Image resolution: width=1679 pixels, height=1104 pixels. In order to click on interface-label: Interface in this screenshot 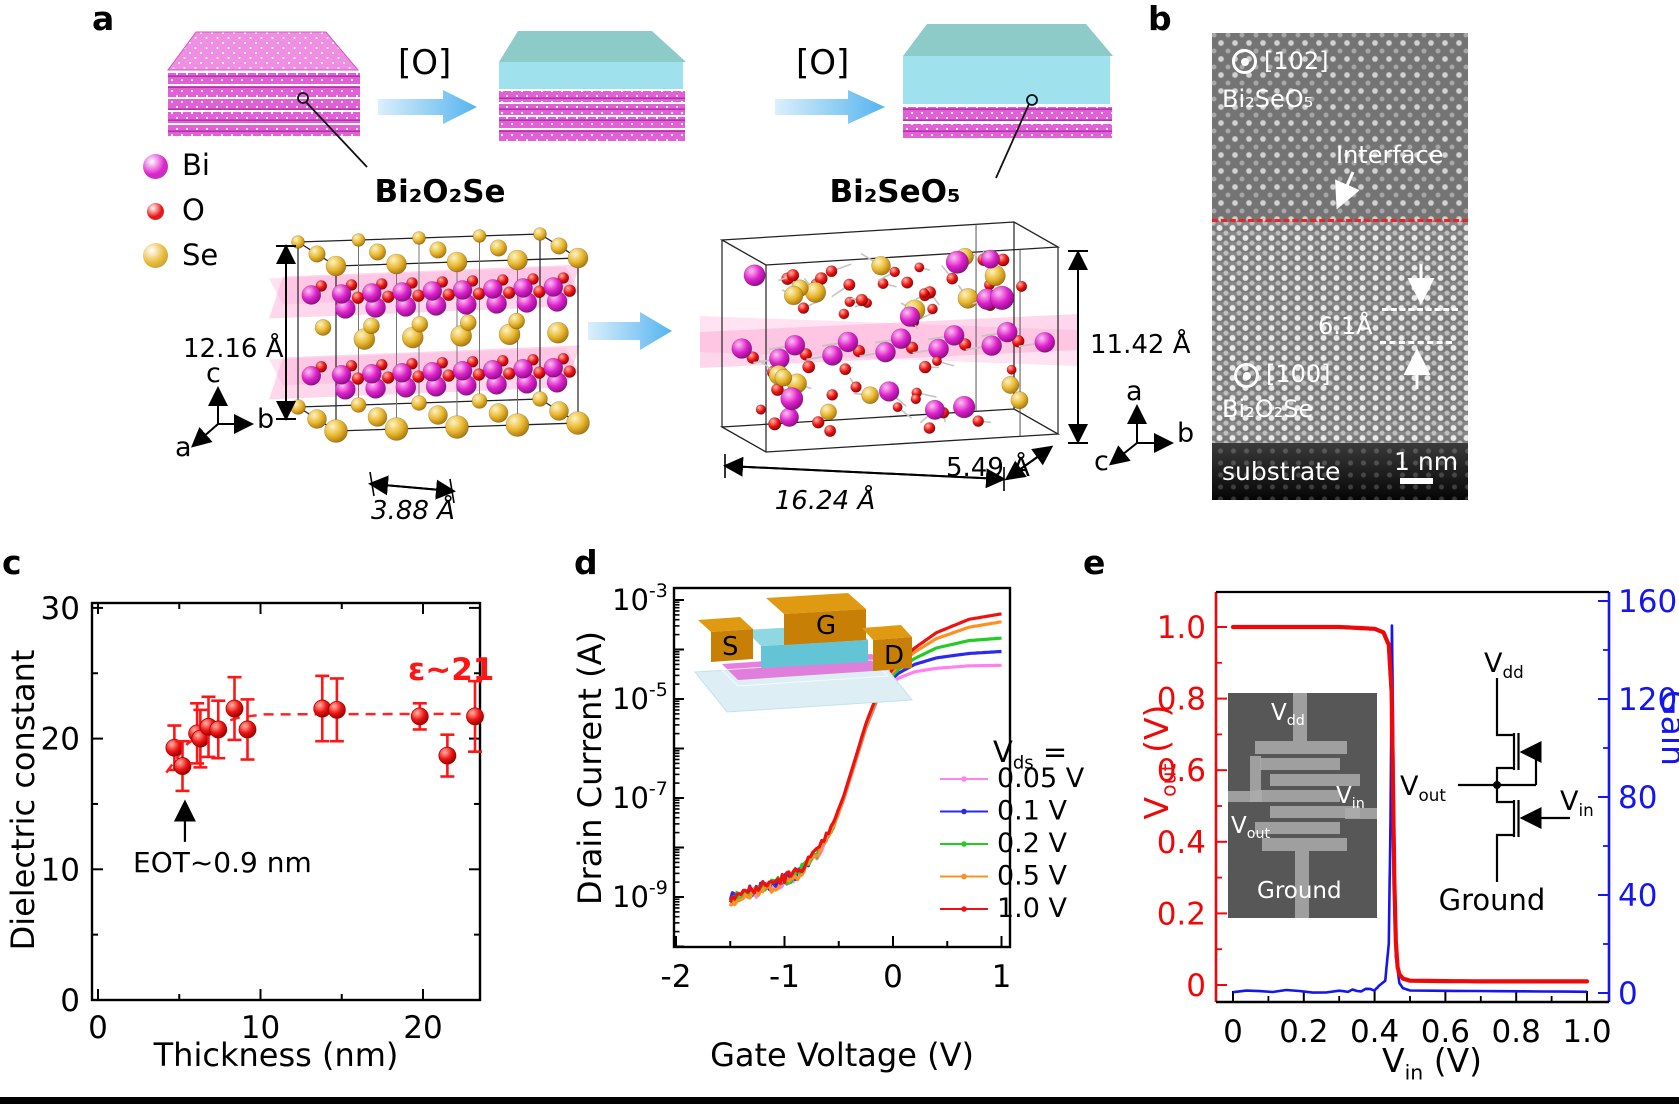, I will do `click(1390, 155)`.